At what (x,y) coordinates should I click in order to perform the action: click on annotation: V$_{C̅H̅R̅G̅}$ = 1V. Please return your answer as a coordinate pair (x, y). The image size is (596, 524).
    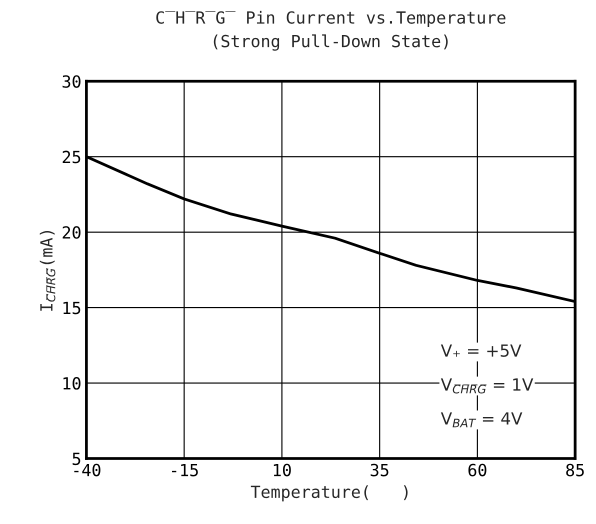
    Looking at the image, I should click on (487, 386).